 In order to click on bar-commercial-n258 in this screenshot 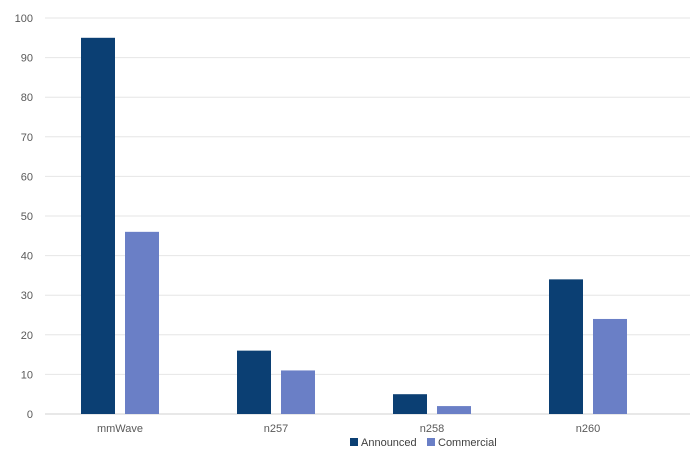, I will do `click(454, 410)`.